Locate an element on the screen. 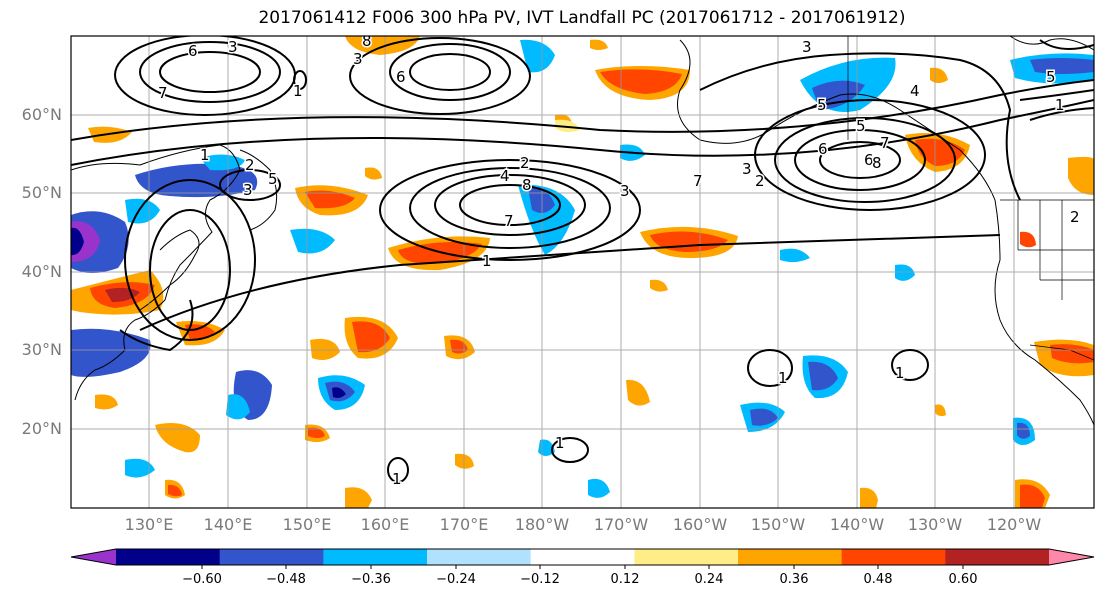  colorbar-tick-label: −0.48 is located at coordinates (286, 579).